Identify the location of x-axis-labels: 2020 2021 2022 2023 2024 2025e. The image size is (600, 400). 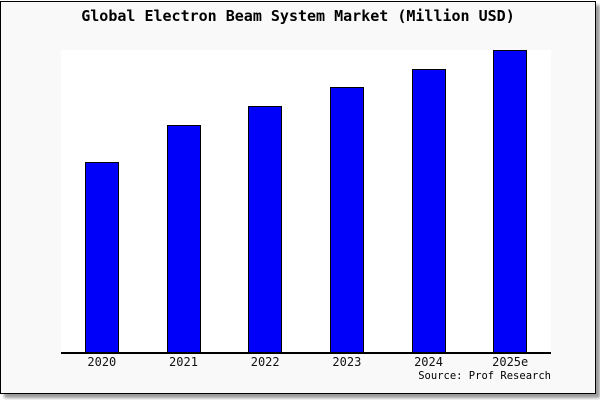
(306, 362).